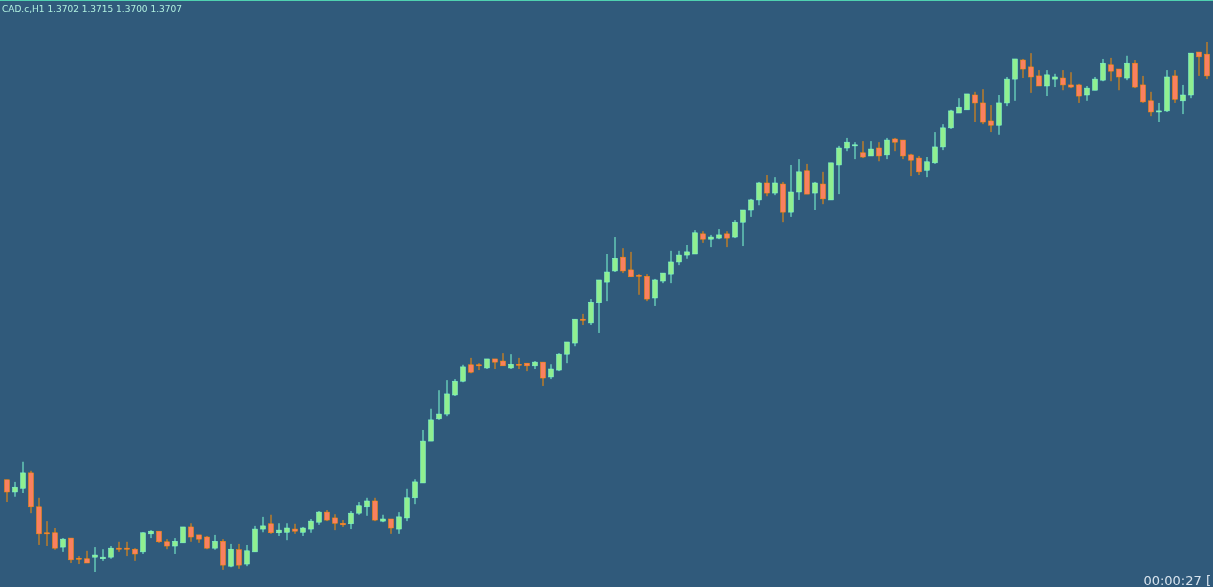 The width and height of the screenshot is (1213, 587). Describe the element at coordinates (1177, 580) in the screenshot. I see `text: 00:00:27 [` at that location.